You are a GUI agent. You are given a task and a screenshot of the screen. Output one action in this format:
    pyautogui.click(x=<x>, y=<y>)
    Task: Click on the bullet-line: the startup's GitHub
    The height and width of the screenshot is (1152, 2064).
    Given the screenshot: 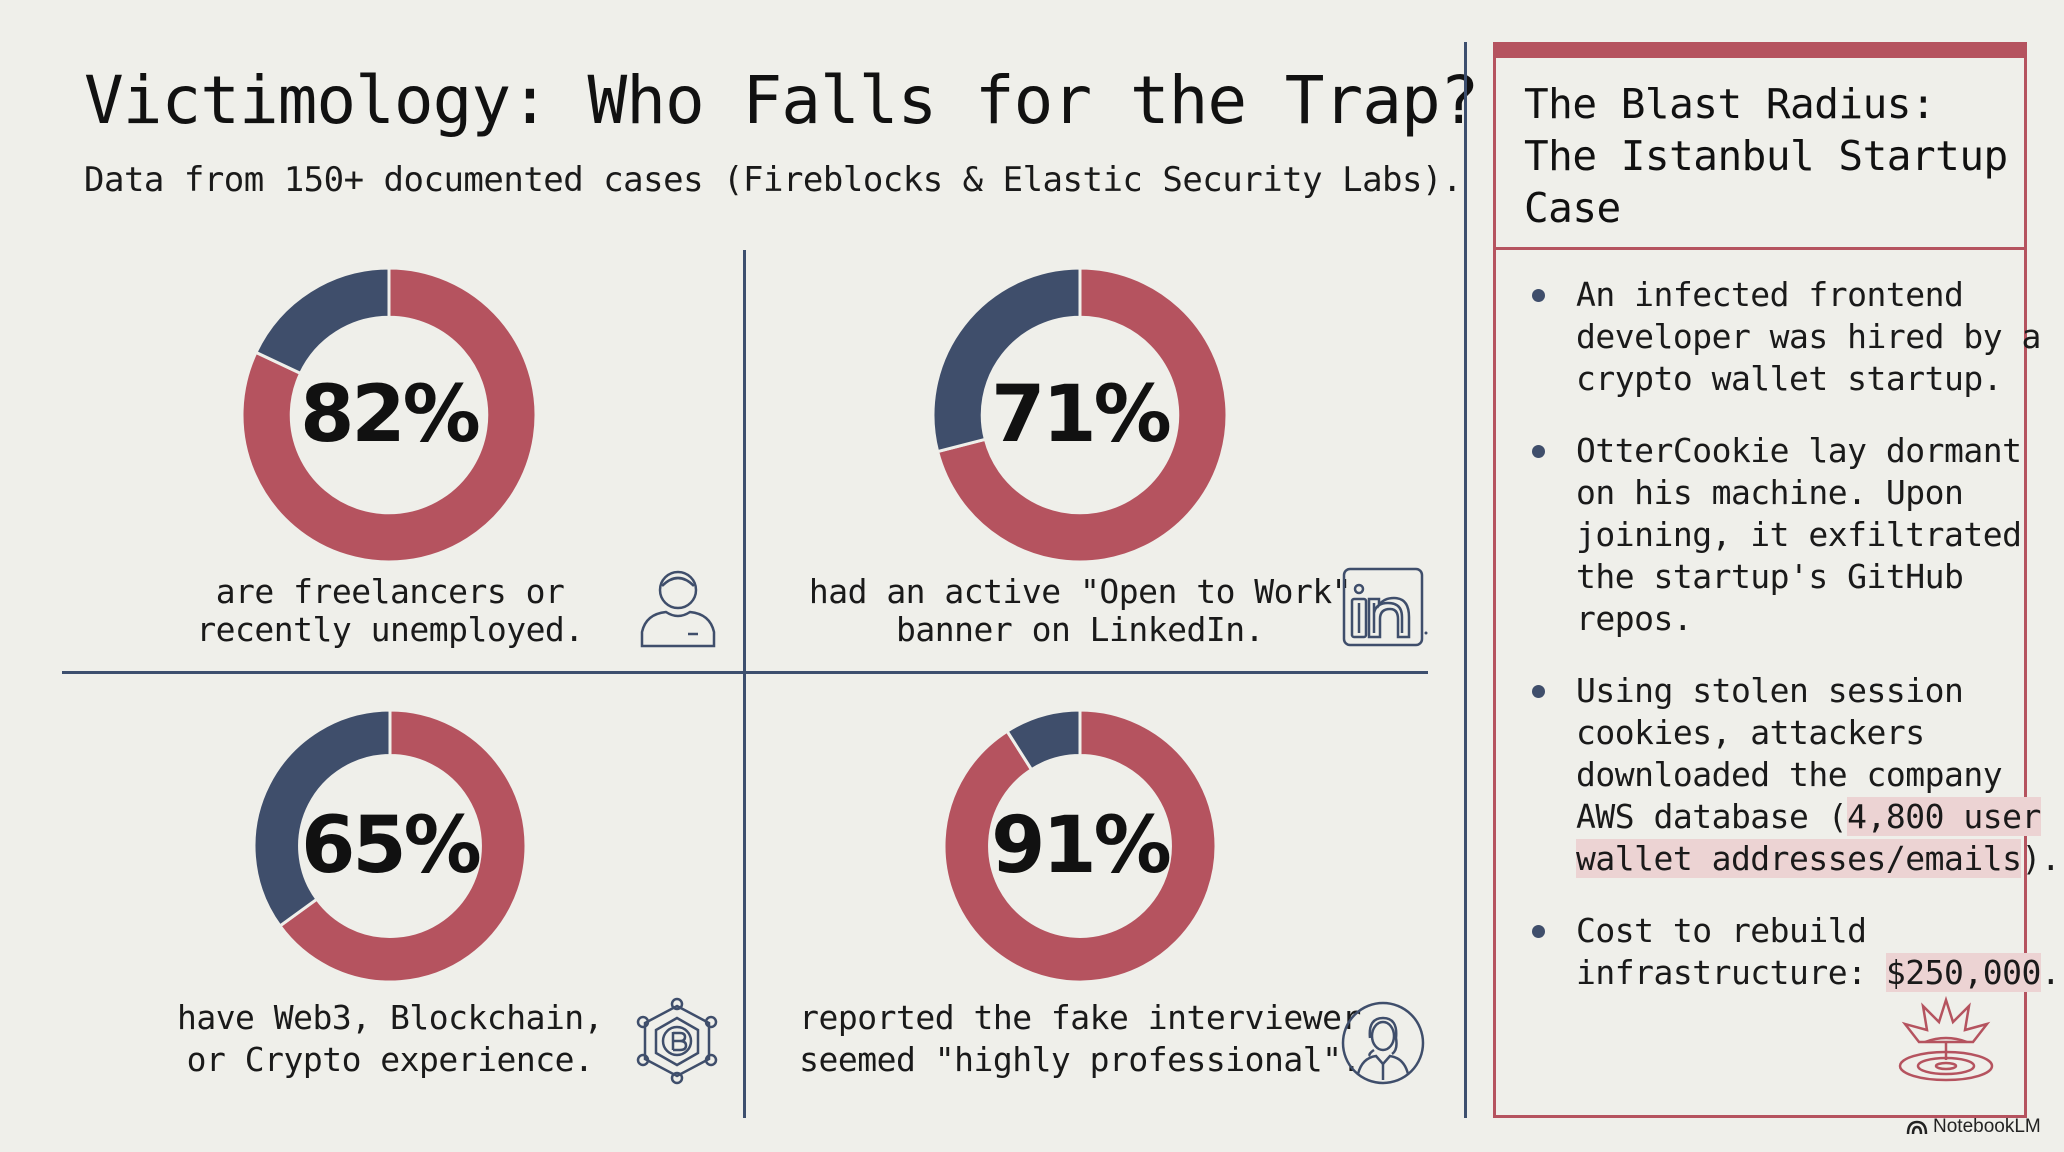 What is the action you would take?
    pyautogui.click(x=1770, y=576)
    